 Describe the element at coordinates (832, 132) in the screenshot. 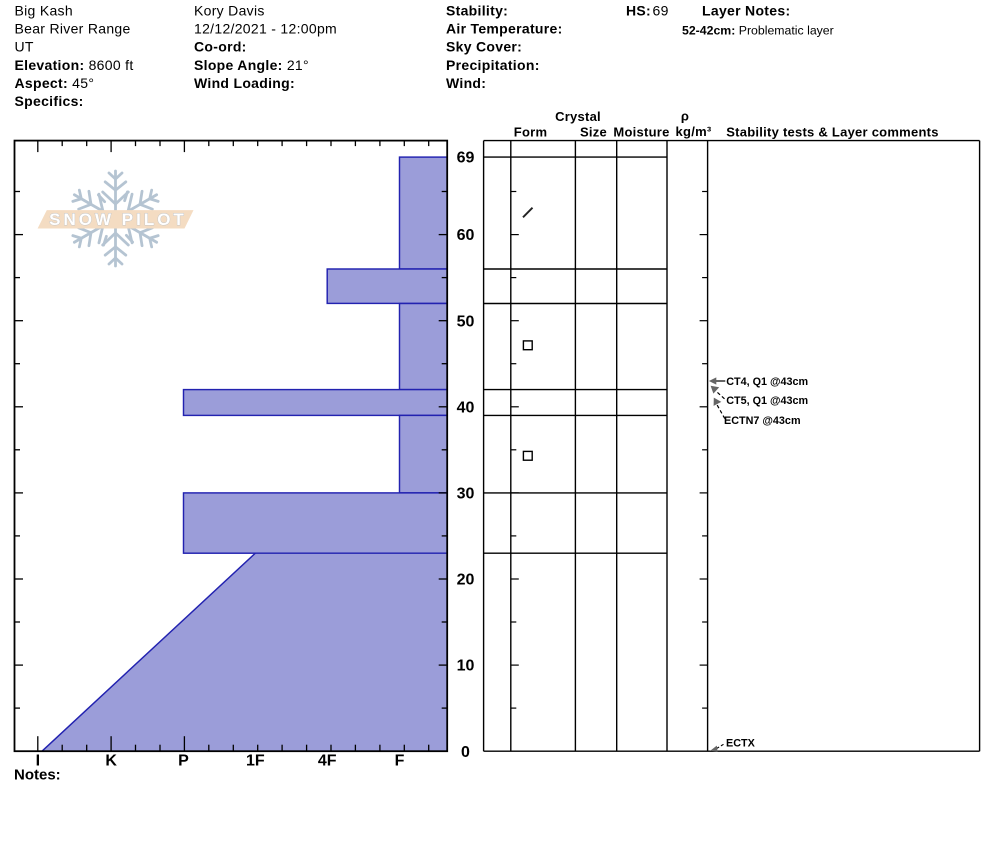

I see `svg-text:Stability tests & Layer commen: Stability tests & Layer comments` at that location.